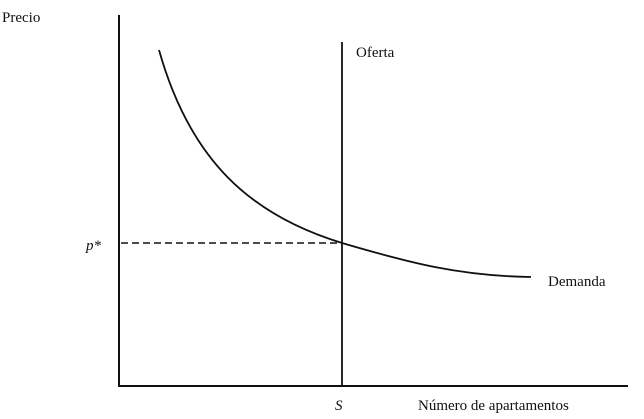 Image resolution: width=644 pixels, height=419 pixels. I want to click on supply-label: Oferta, so click(375, 53).